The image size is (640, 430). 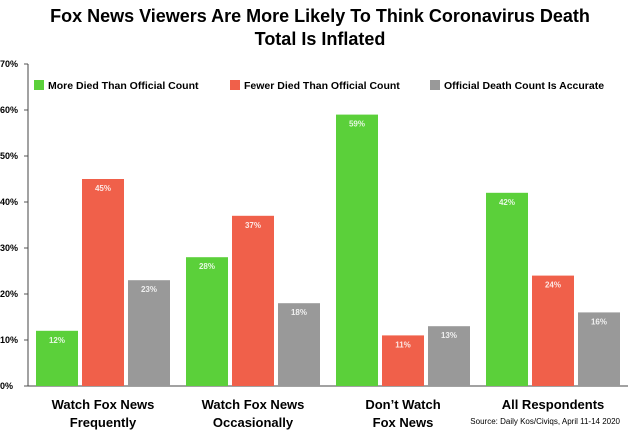 What do you see at coordinates (9, 64) in the screenshot?
I see `y-tick-label: 70%` at bounding box center [9, 64].